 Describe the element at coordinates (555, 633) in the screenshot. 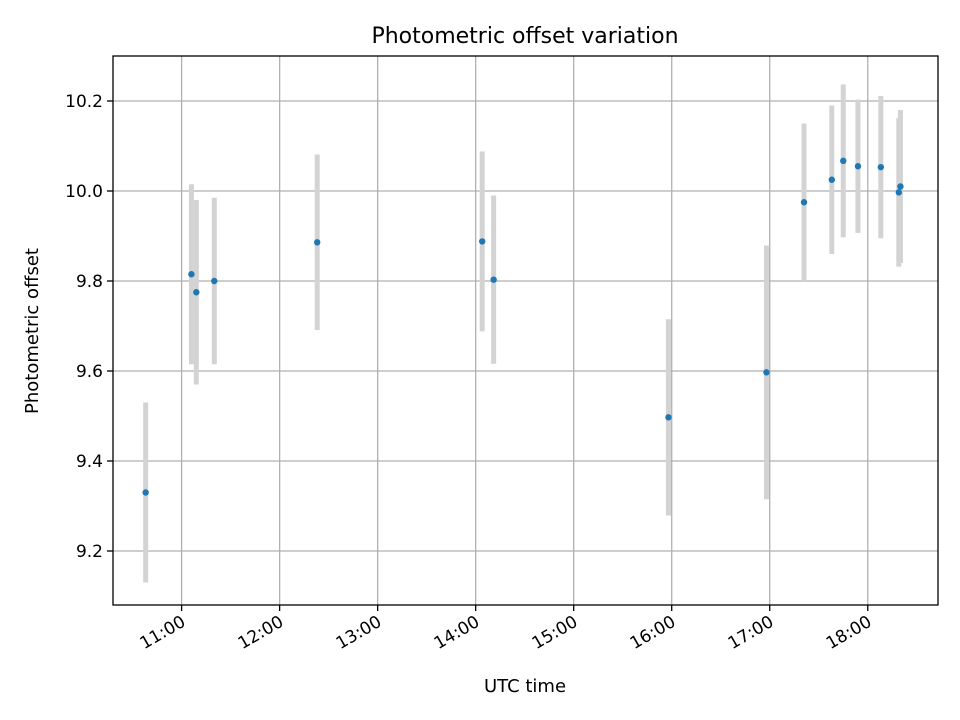

I see `x-tick-label: 15:00` at that location.